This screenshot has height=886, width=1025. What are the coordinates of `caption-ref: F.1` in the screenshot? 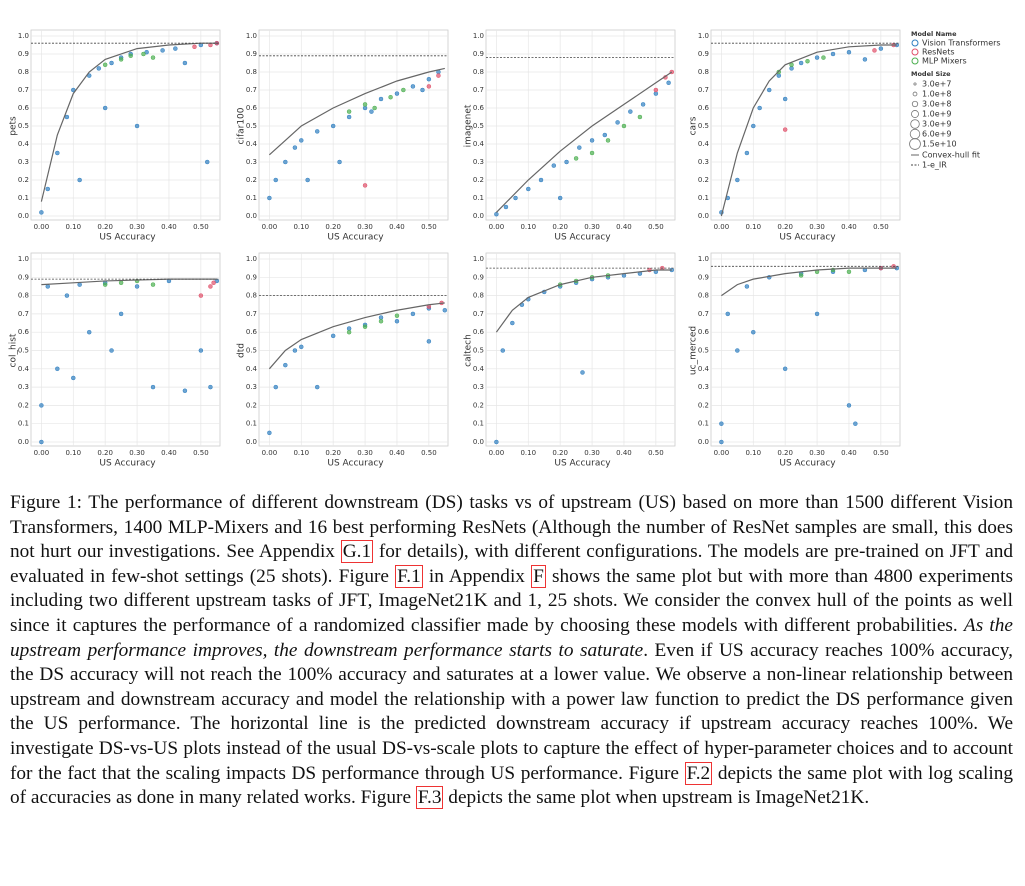 It's located at (409, 576).